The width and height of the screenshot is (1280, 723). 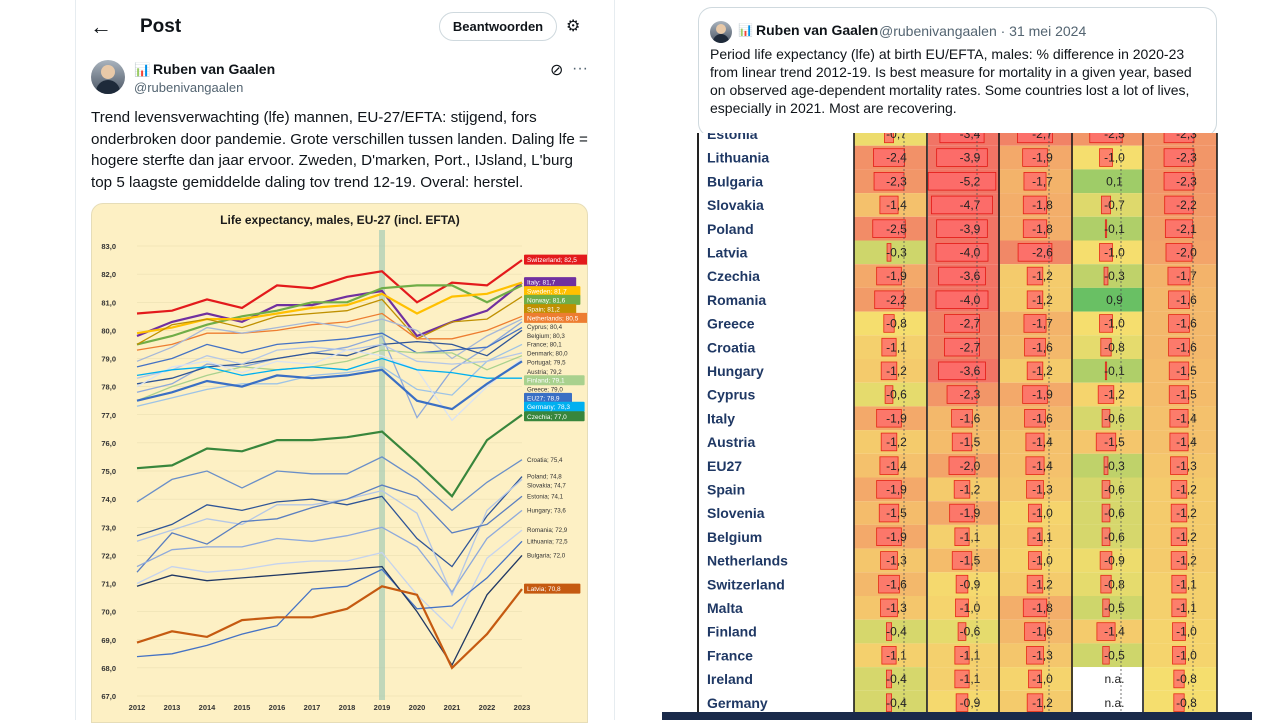 I want to click on end-label-switzerland: Switzerland; 82,5, so click(x=555, y=259).